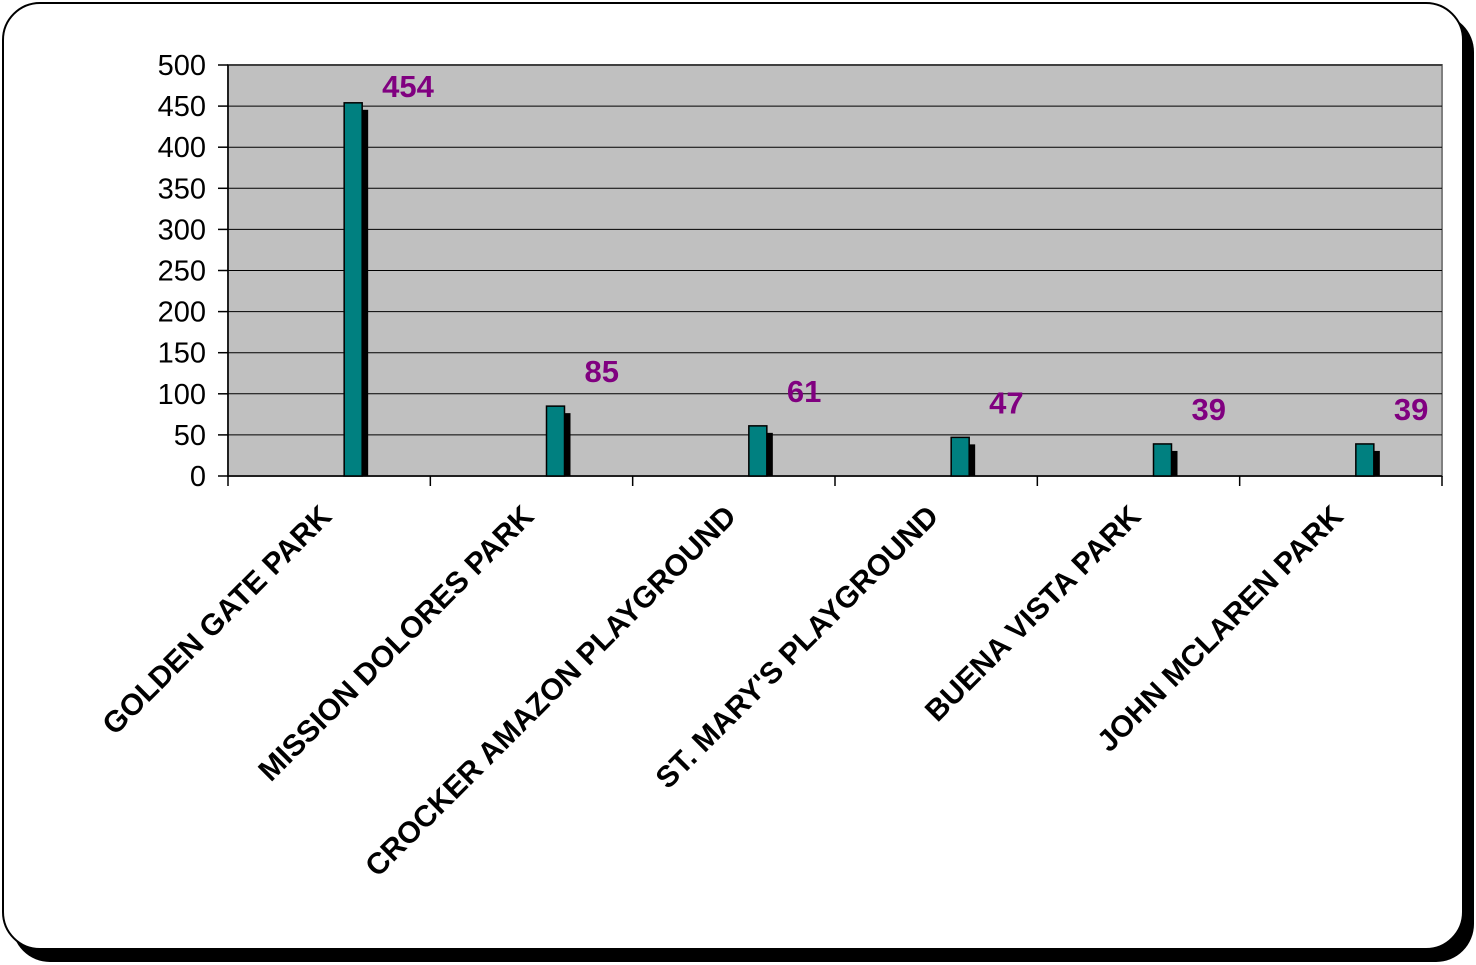 This screenshot has height=965, width=1476. I want to click on data-label: 454, so click(408, 86).